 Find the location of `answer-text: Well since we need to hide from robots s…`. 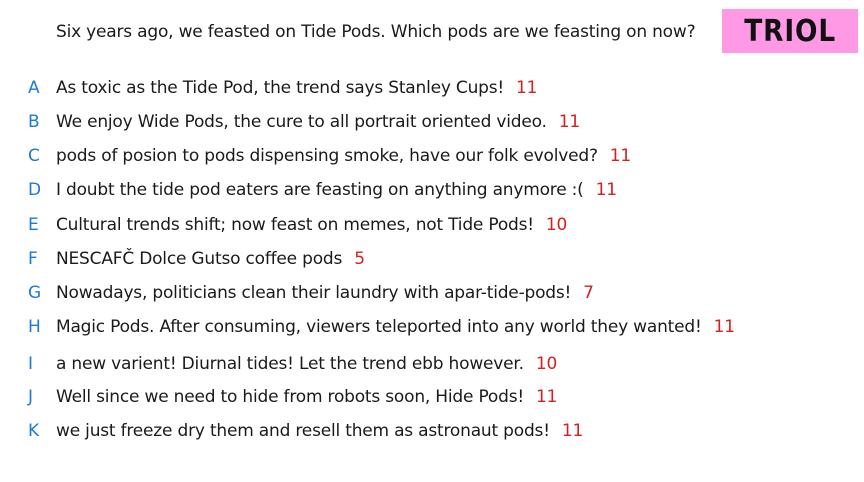

answer-text: Well since we need to hide from robots s… is located at coordinates (290, 397).